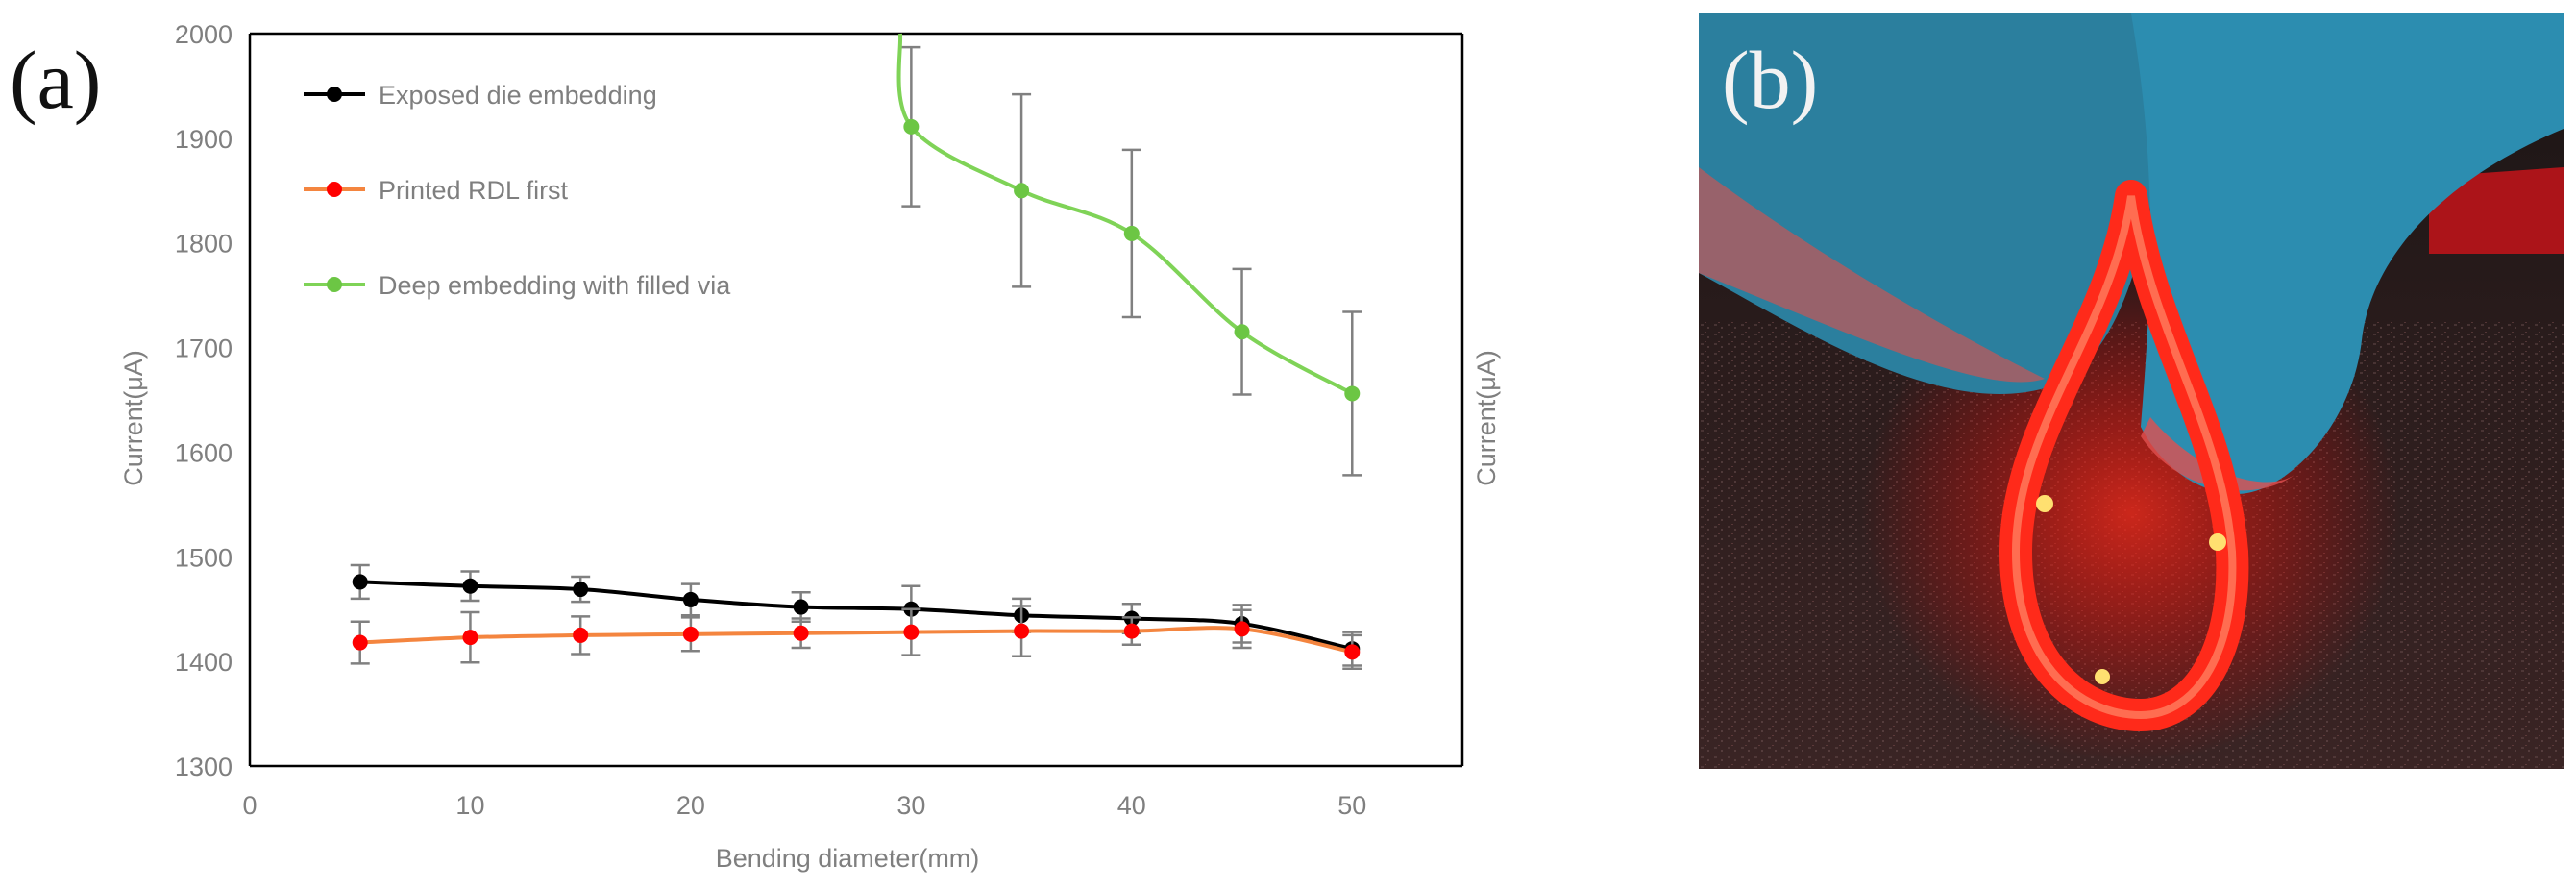  I want to click on y-tick-label: 1400, so click(204, 662).